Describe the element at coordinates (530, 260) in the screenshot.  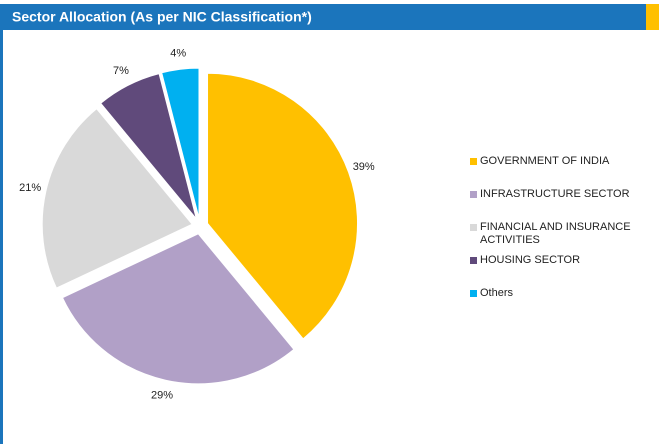
I see `legend-label: HOUSING SECTOR` at that location.